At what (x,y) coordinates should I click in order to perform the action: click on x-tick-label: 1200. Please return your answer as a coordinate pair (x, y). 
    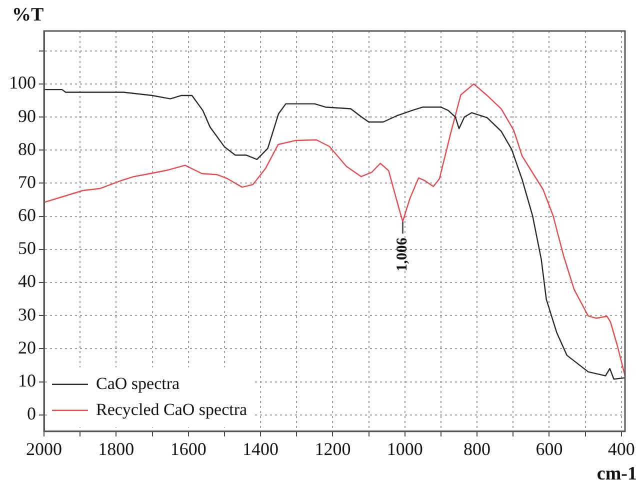
    Looking at the image, I should click on (332, 448).